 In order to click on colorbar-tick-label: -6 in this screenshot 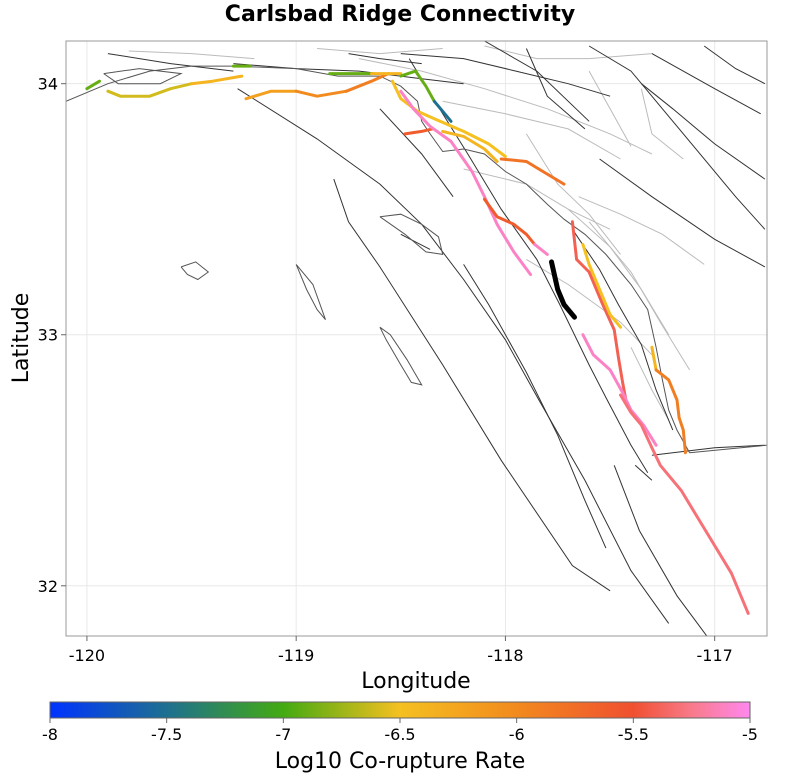, I will do `click(517, 734)`.